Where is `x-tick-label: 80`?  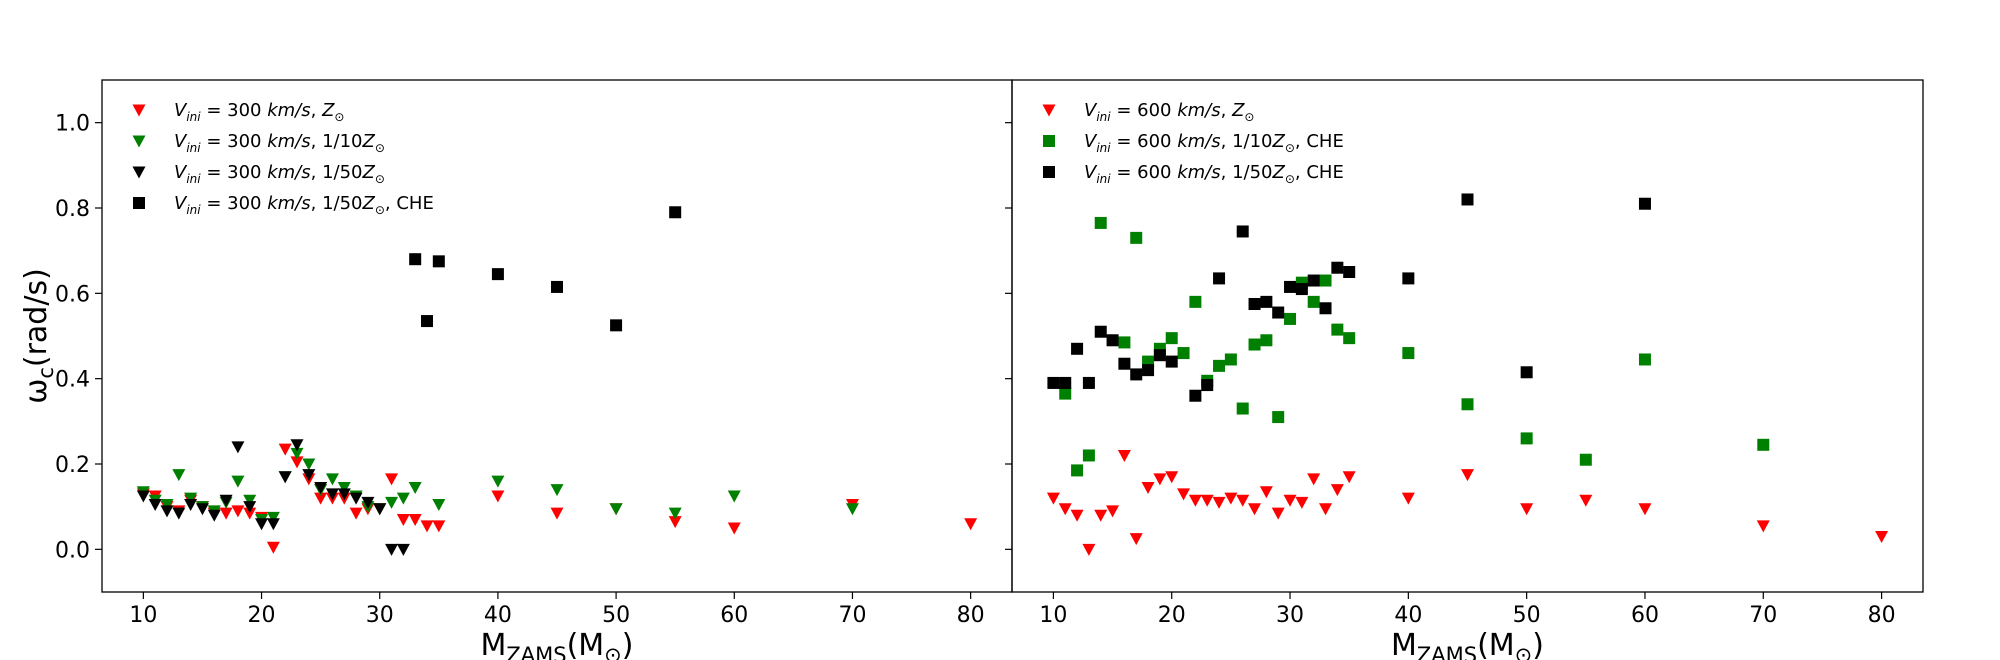 x-tick-label: 80 is located at coordinates (971, 615).